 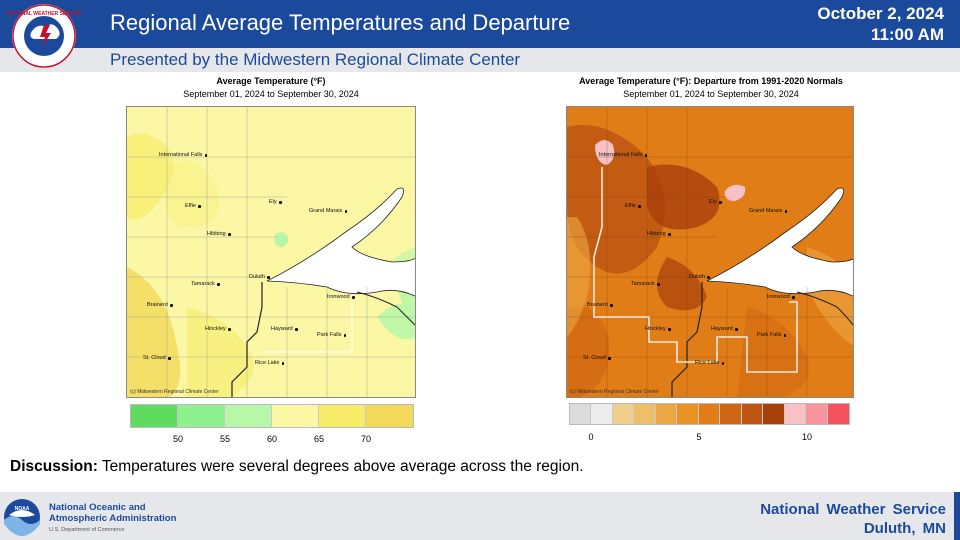 I want to click on office-line1: National Weather Service, so click(x=853, y=509).